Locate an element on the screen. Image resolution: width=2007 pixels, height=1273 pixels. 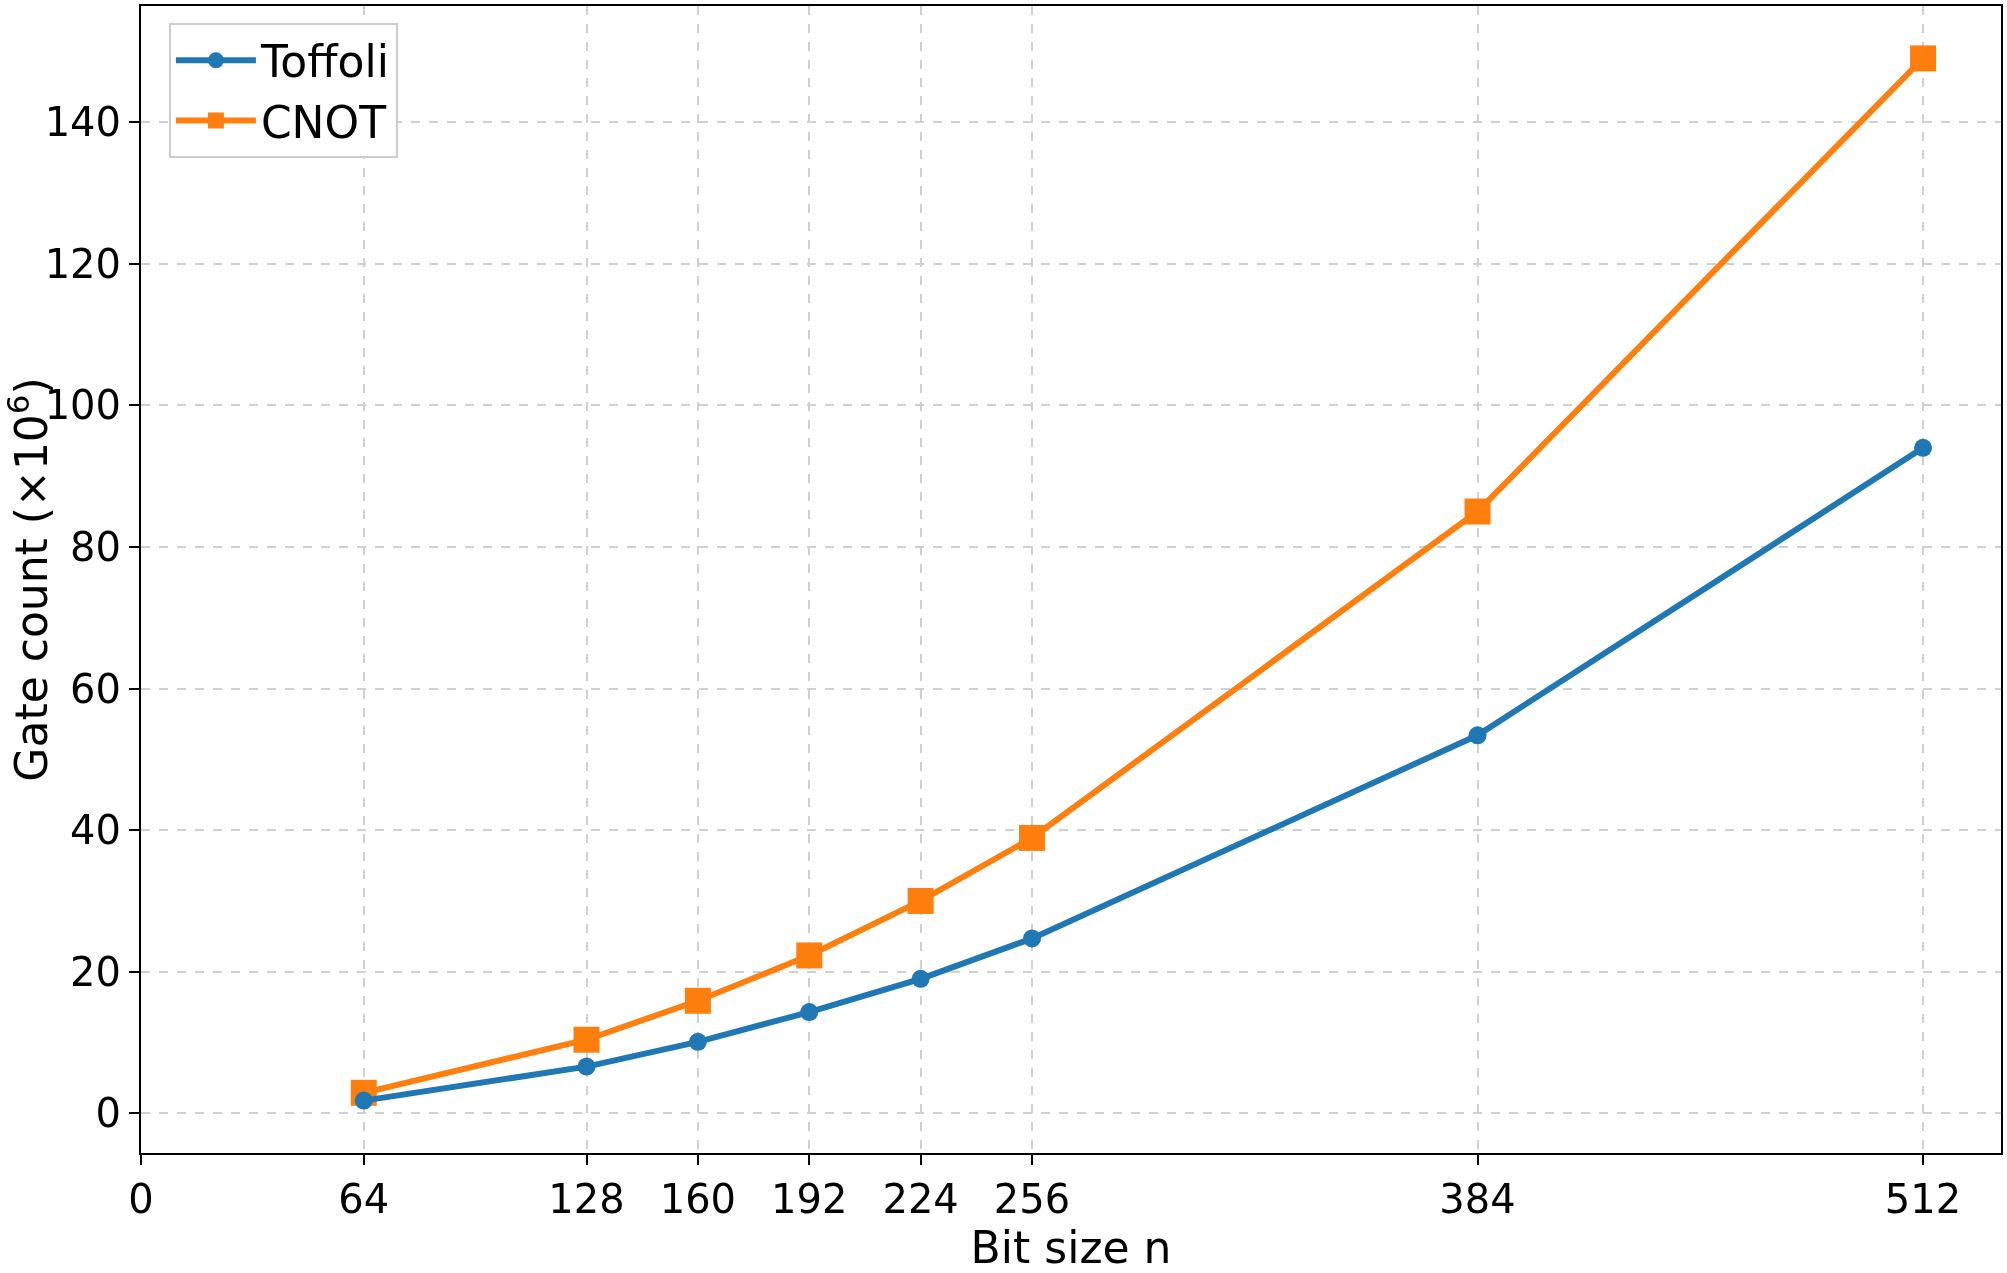
y-tick-label: 140 is located at coordinates (82, 122).